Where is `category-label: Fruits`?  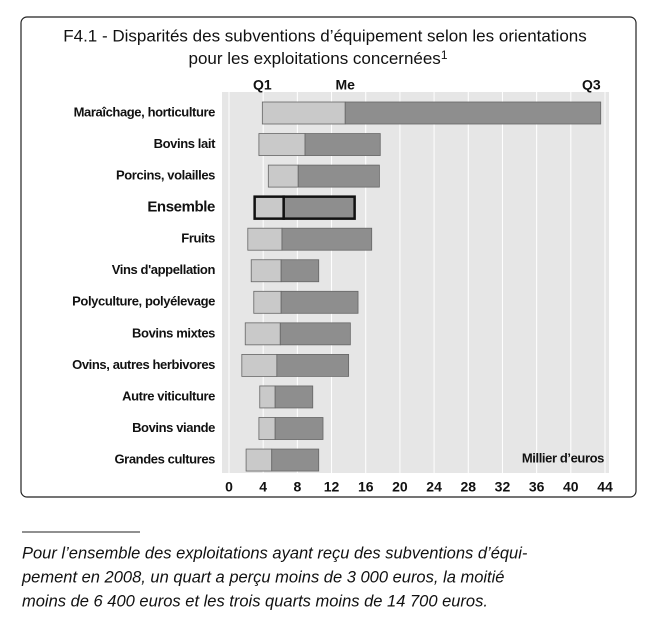 category-label: Fruits is located at coordinates (198, 238).